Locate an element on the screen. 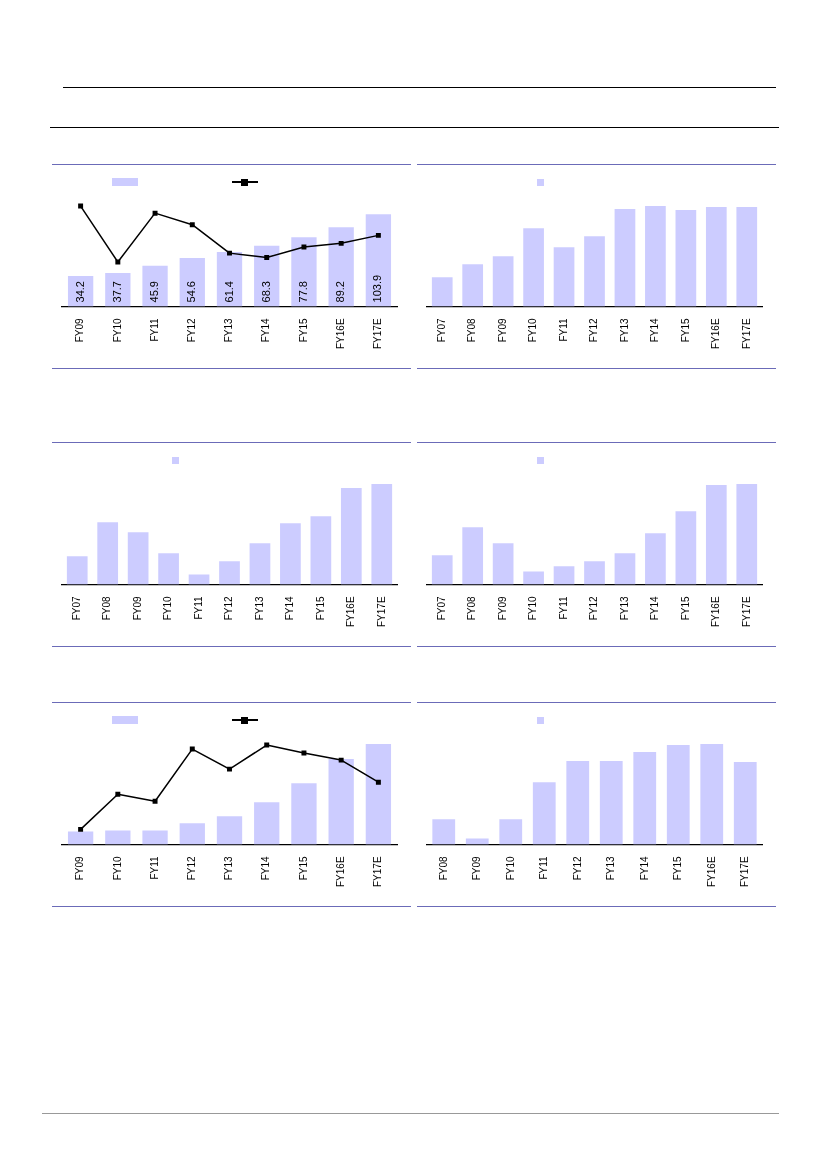 The width and height of the screenshot is (827, 1169). data-label: 34.2 is located at coordinates (79, 292).